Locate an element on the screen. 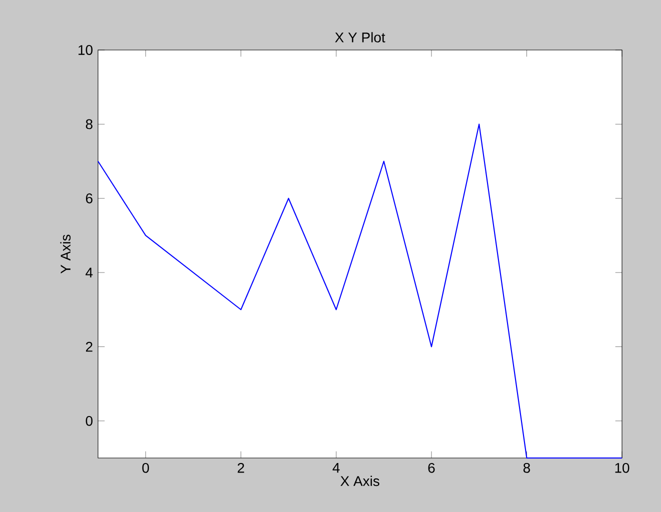 This screenshot has width=661, height=512. y-tick-label: 4 is located at coordinates (89, 273).